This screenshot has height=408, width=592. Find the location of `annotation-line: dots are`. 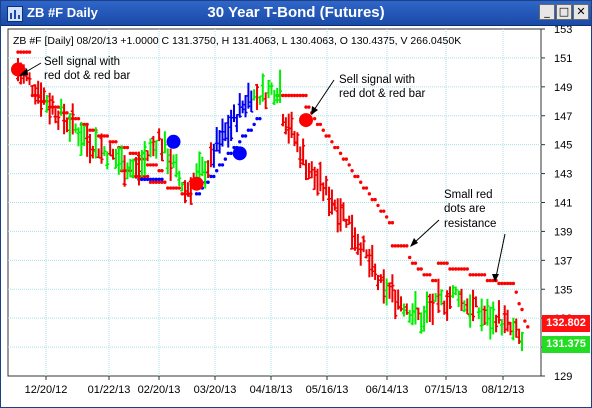

annotation-line: dots are is located at coordinates (465, 209).